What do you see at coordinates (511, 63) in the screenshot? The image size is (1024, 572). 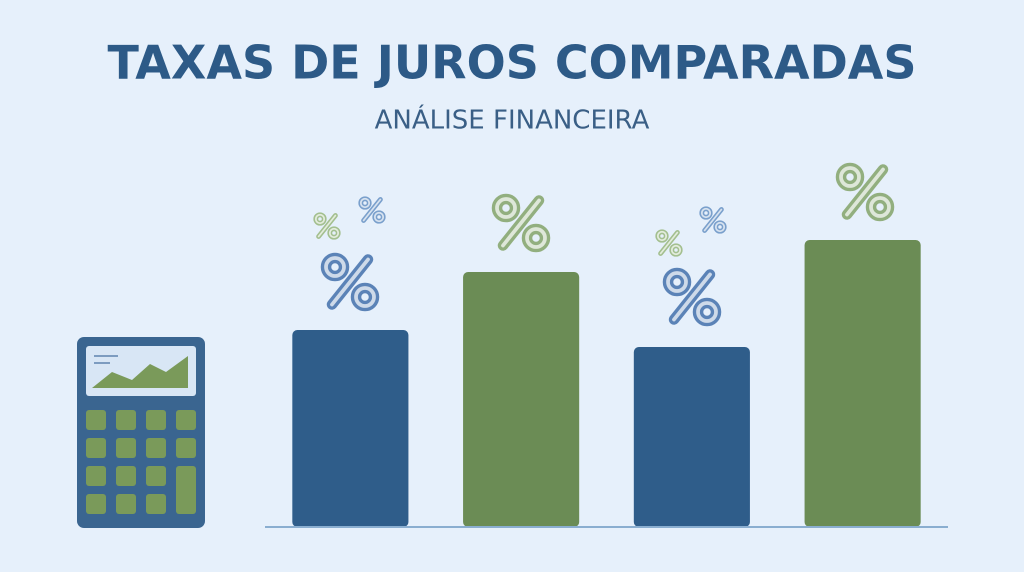 I see `chart-title: TAXAS DE JUROS COMPARADAS` at bounding box center [511, 63].